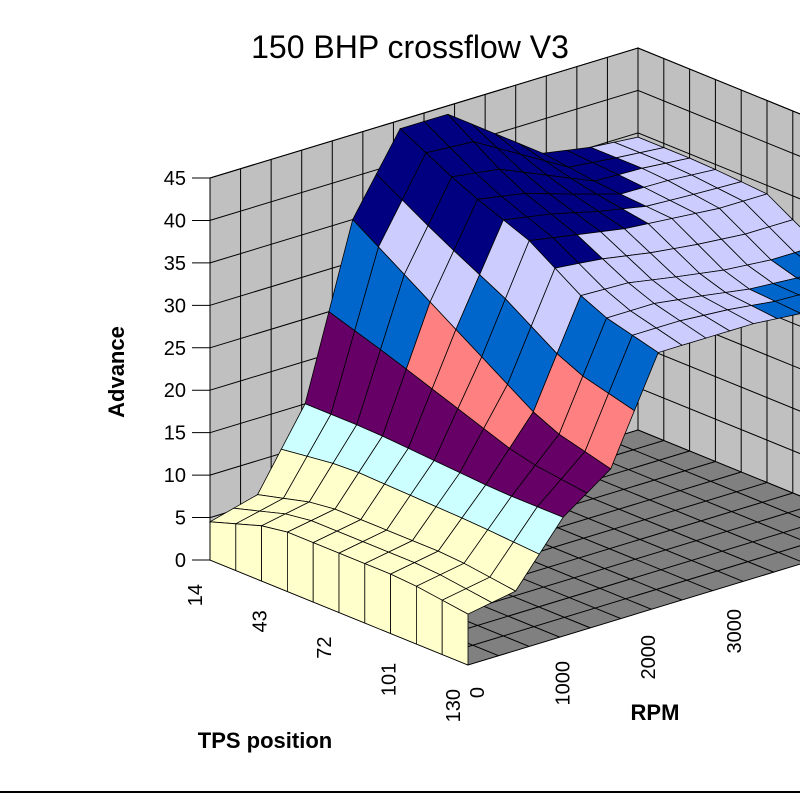 Image resolution: width=800 pixels, height=800 pixels. What do you see at coordinates (187, 370) in the screenshot?
I see `z-axis-ticks: 0 5 10 15 20 25 30 35 40 45` at bounding box center [187, 370].